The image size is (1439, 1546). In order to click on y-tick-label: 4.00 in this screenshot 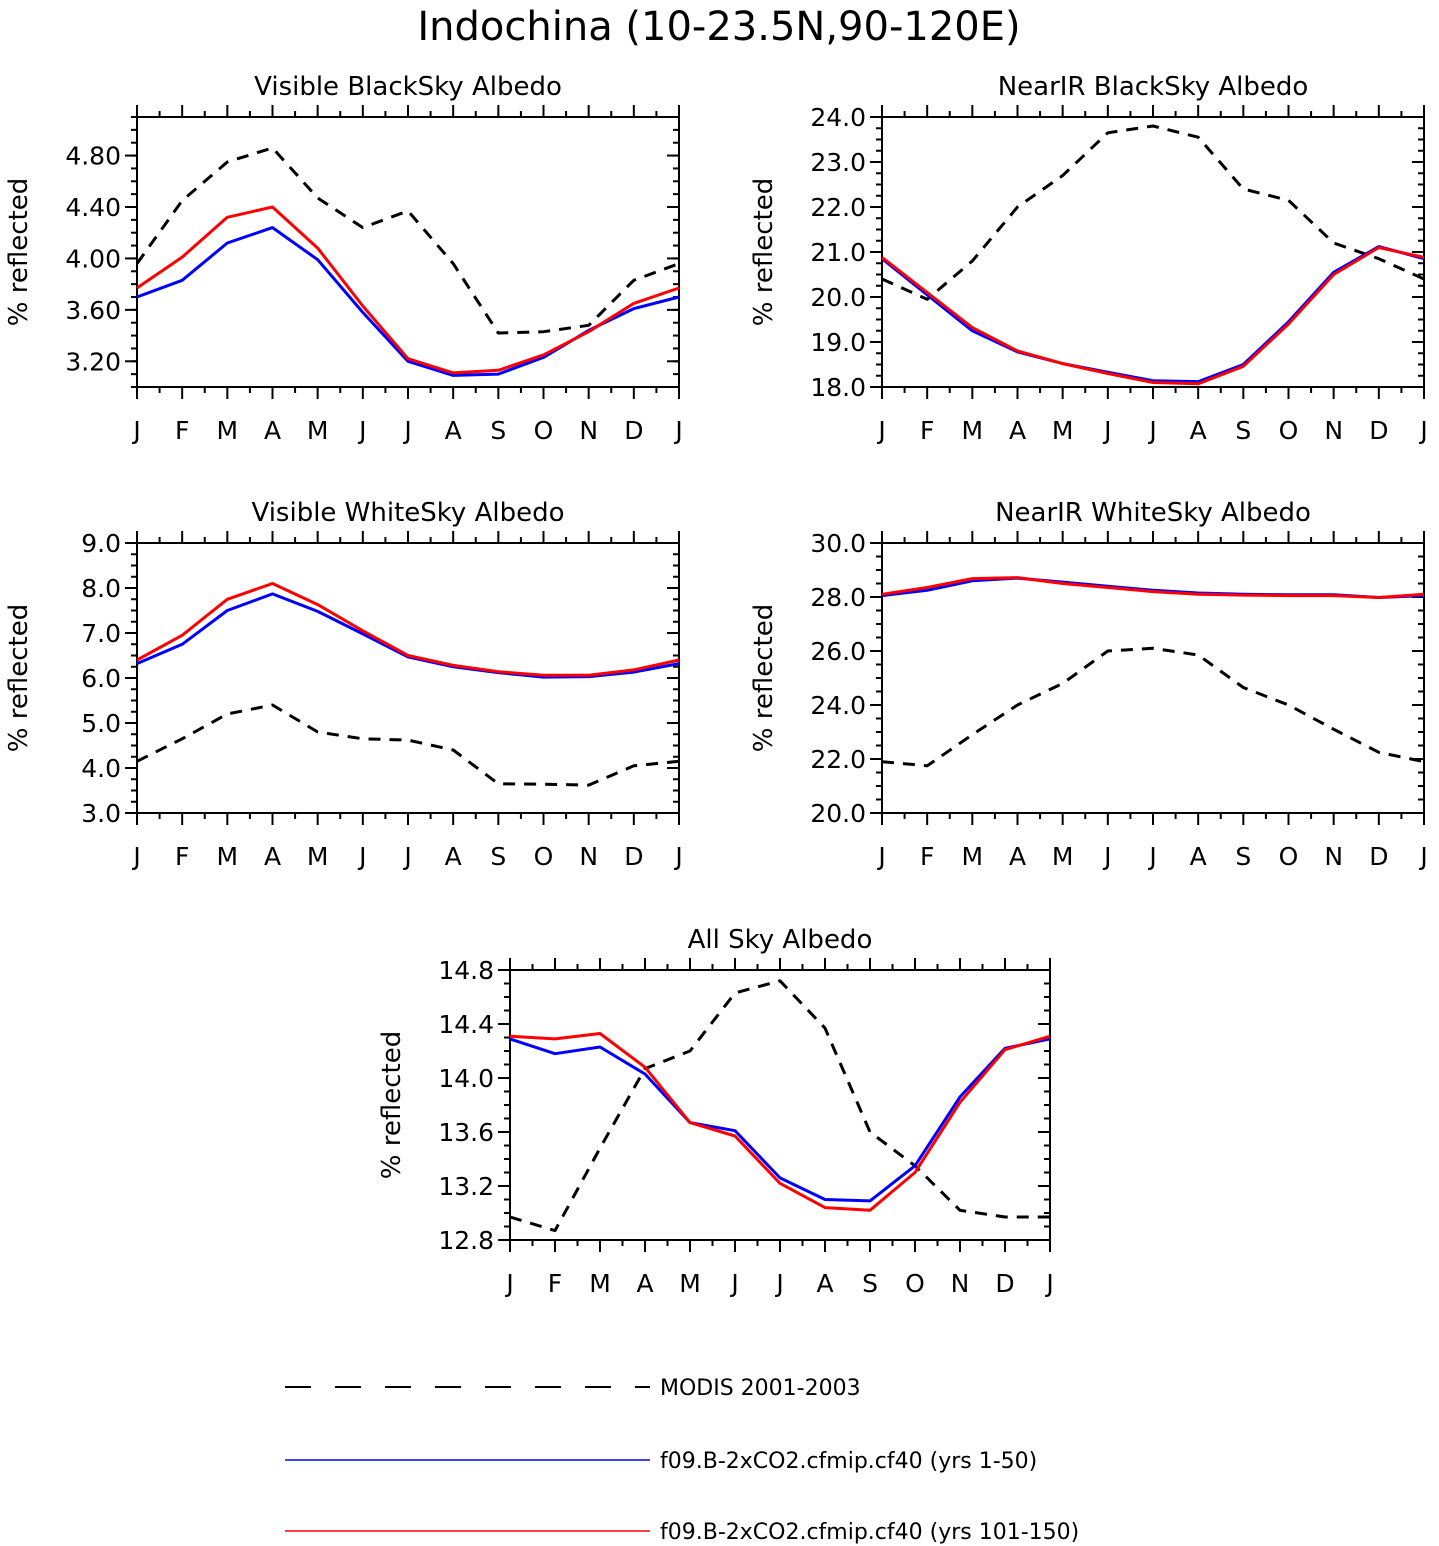, I will do `click(93, 258)`.